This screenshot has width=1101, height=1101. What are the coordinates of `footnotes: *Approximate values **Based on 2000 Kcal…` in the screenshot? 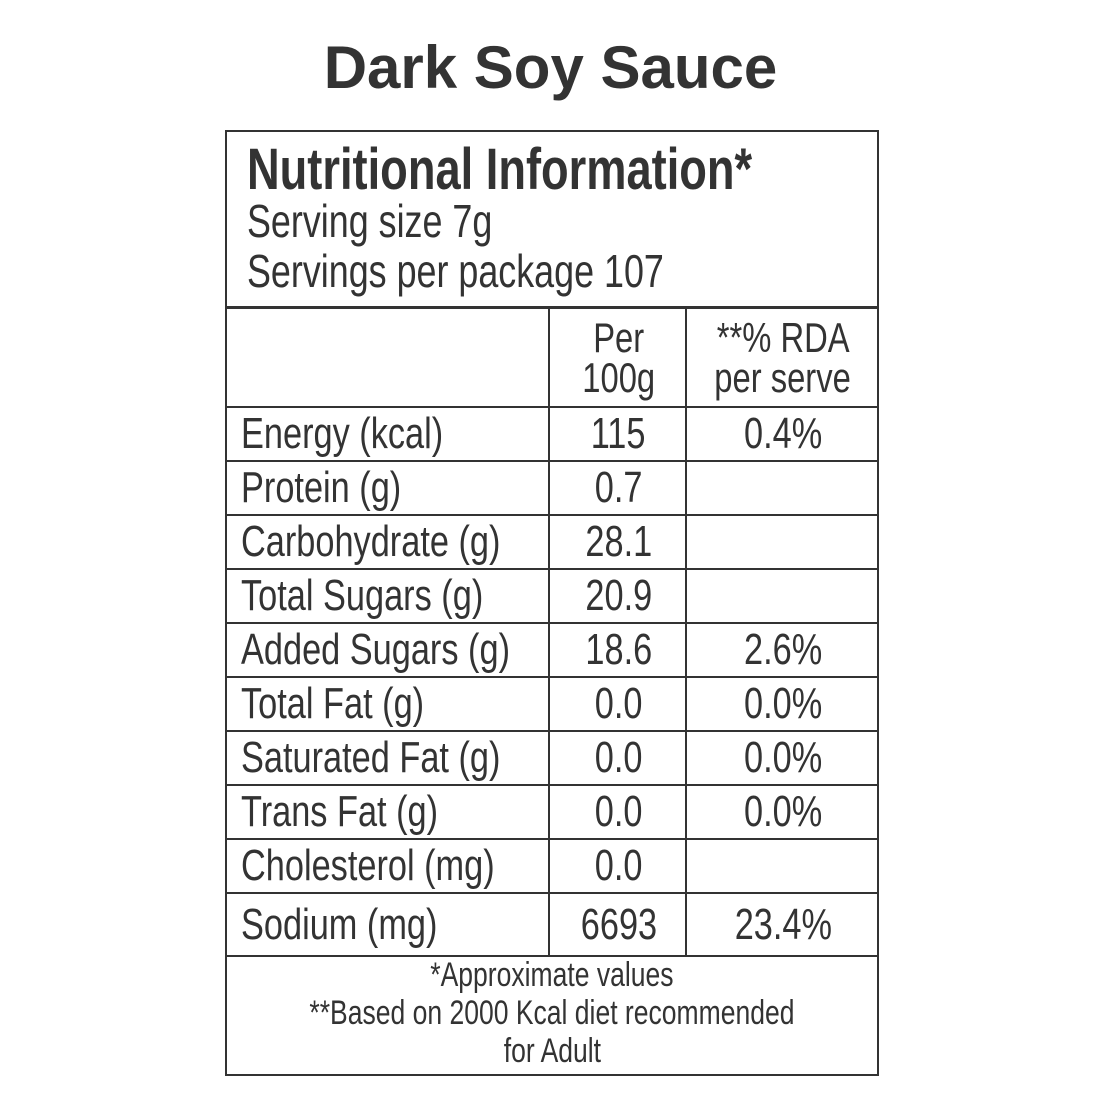 It's located at (552, 1013).